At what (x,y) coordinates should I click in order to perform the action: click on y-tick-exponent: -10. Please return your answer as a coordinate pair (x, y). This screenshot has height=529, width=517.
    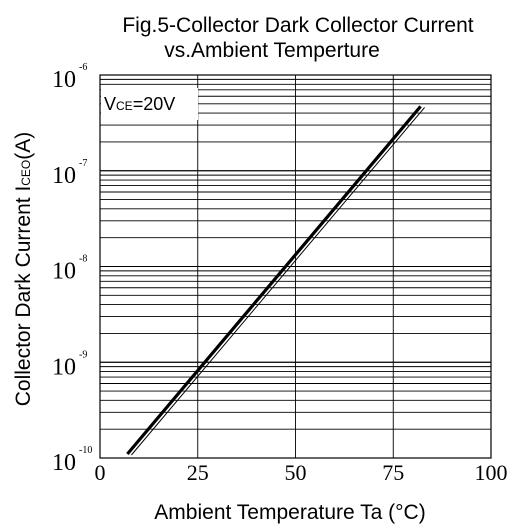
    Looking at the image, I should click on (85, 450).